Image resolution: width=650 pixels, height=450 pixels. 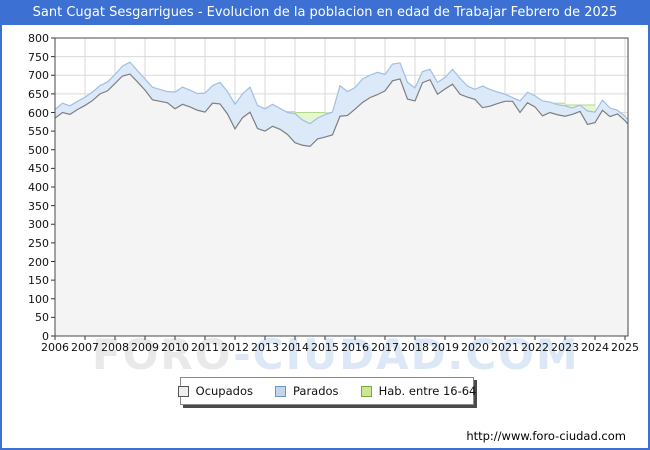 I want to click on legend: Ocupados Parados Hab. entre 16-64, so click(x=327, y=391).